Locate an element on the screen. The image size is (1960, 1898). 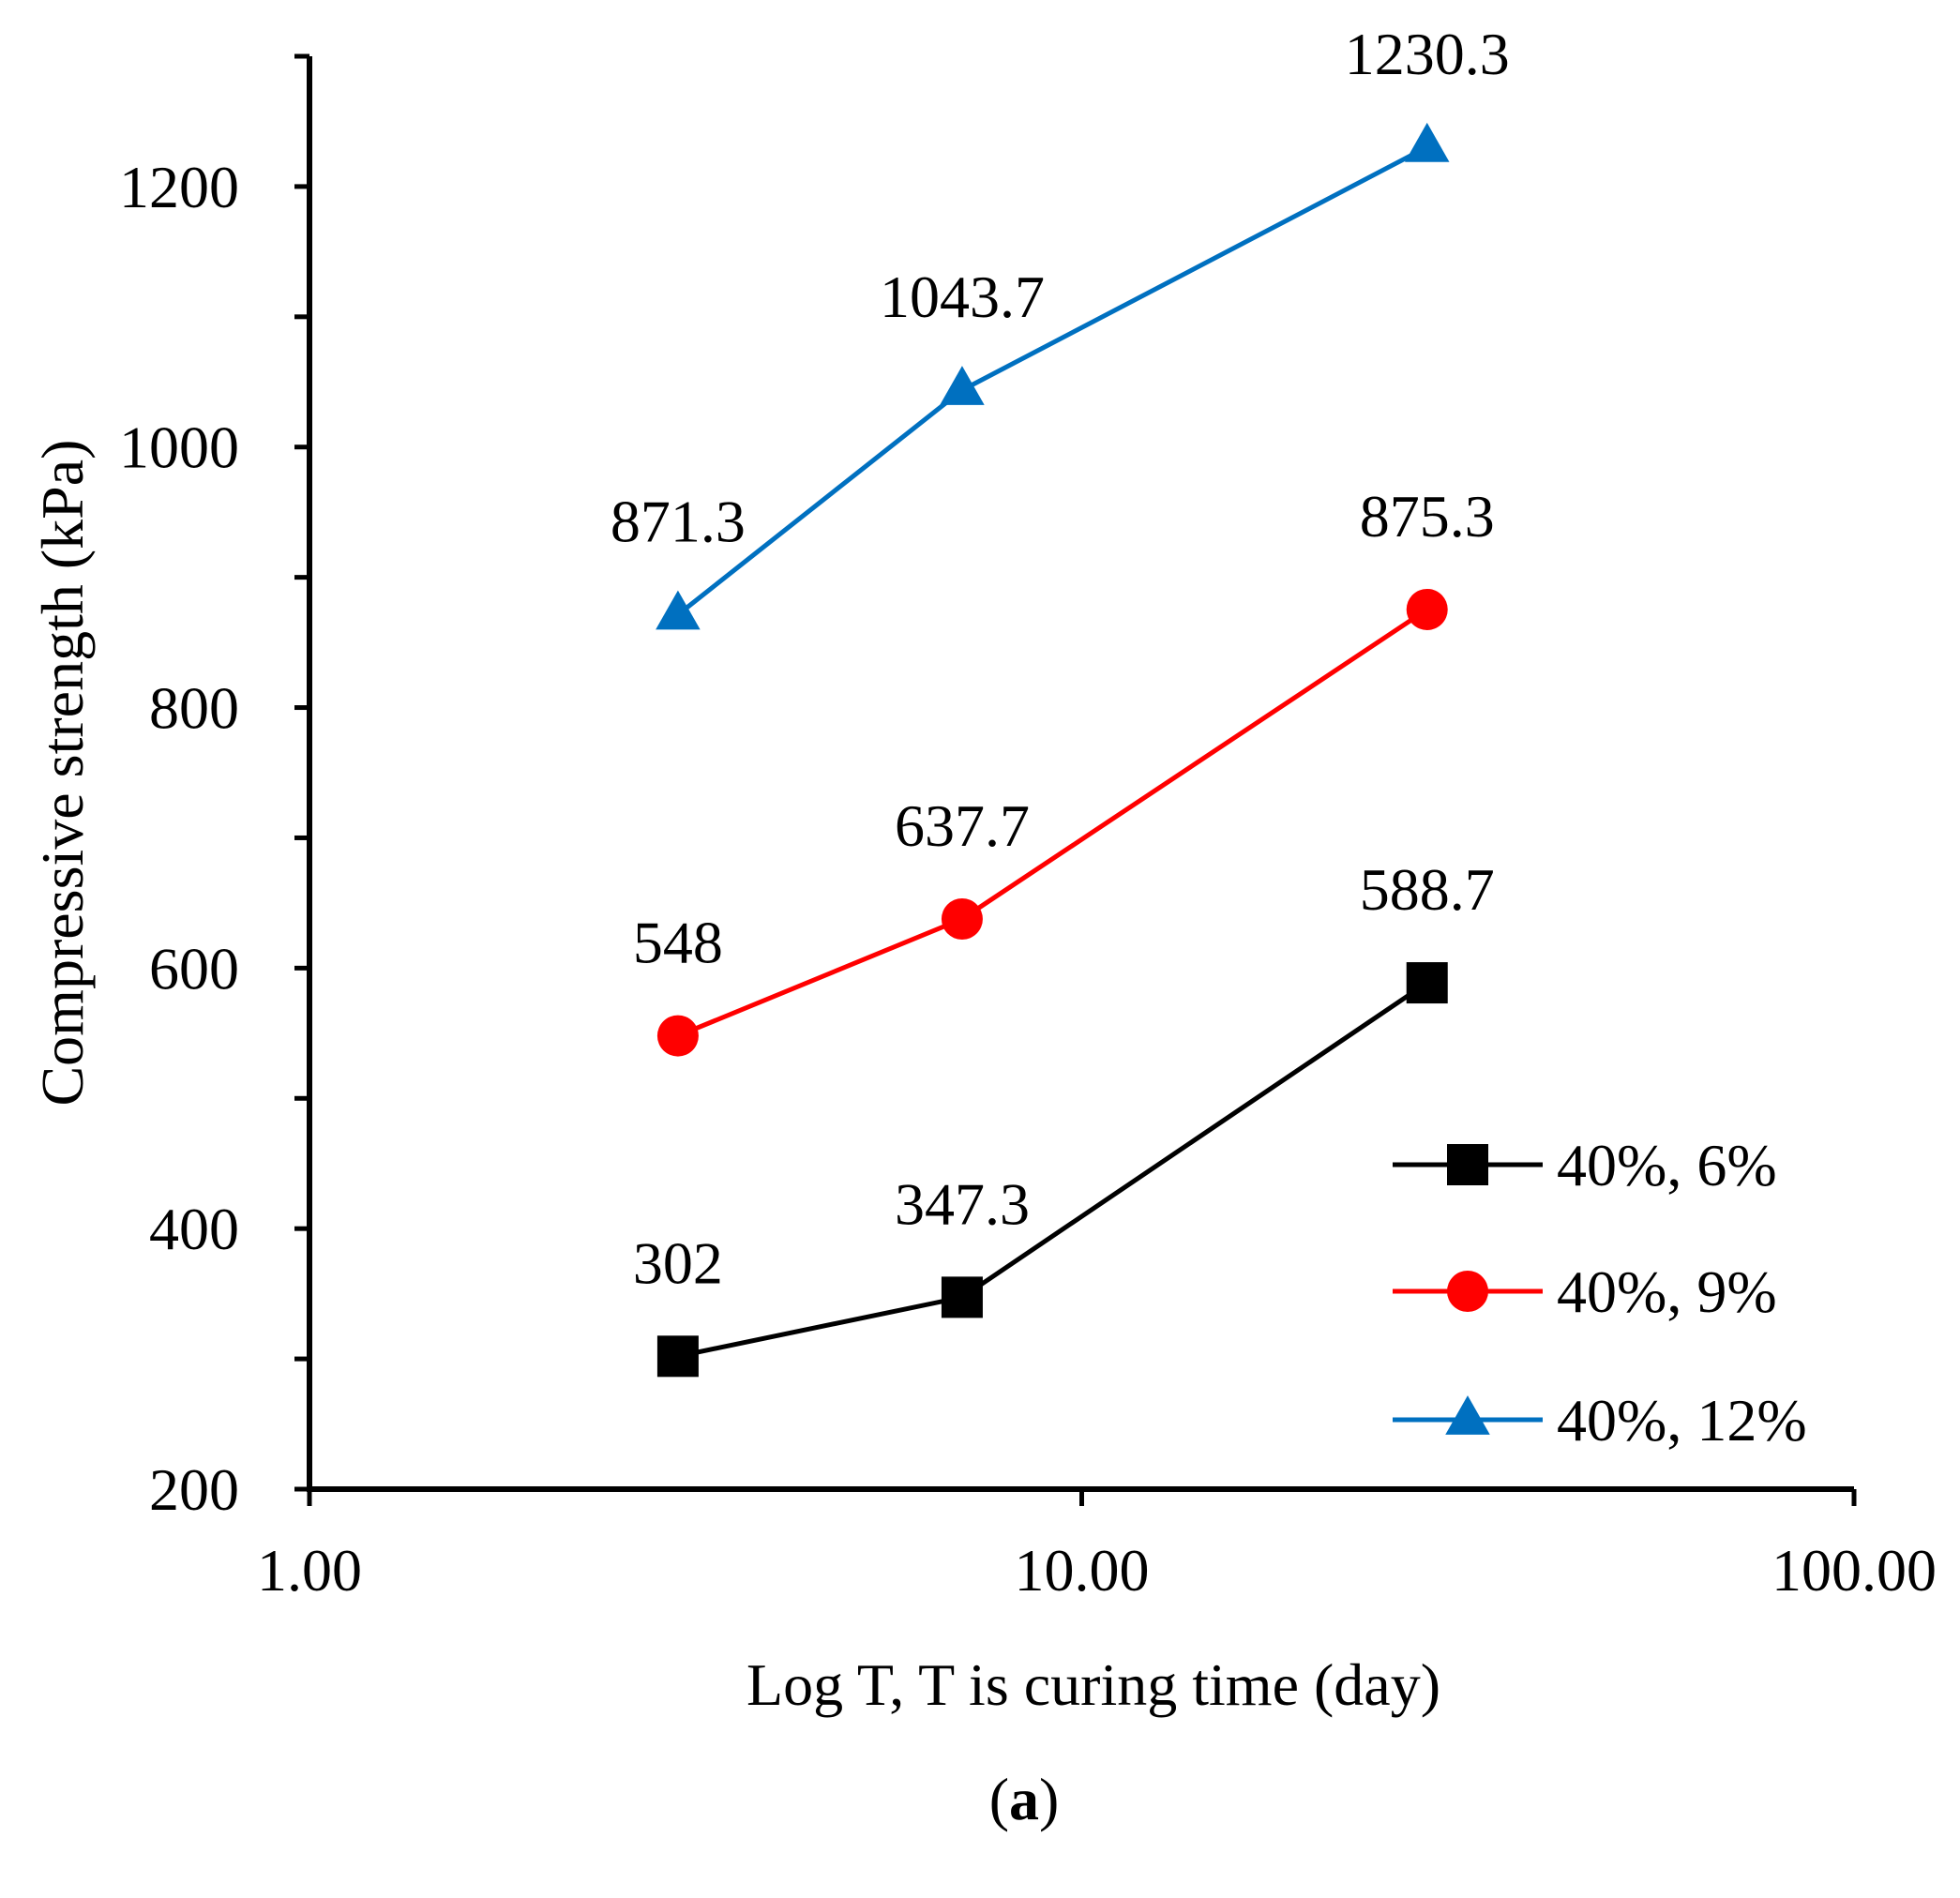
data-label-s0-0: 302 is located at coordinates (678, 1262).